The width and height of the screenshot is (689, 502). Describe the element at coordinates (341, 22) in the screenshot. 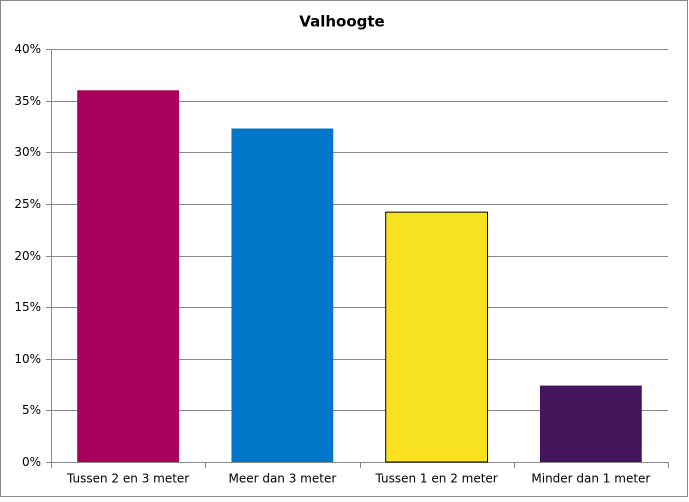

I see `chart-title: Valhoogte` at that location.